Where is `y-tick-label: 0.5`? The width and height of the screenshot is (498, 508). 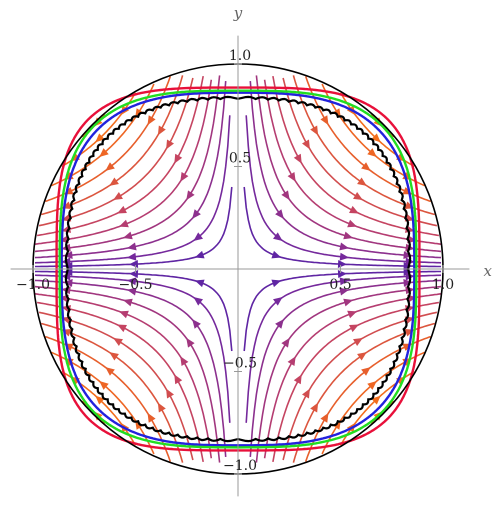 y-tick-label: 0.5 is located at coordinates (240, 159).